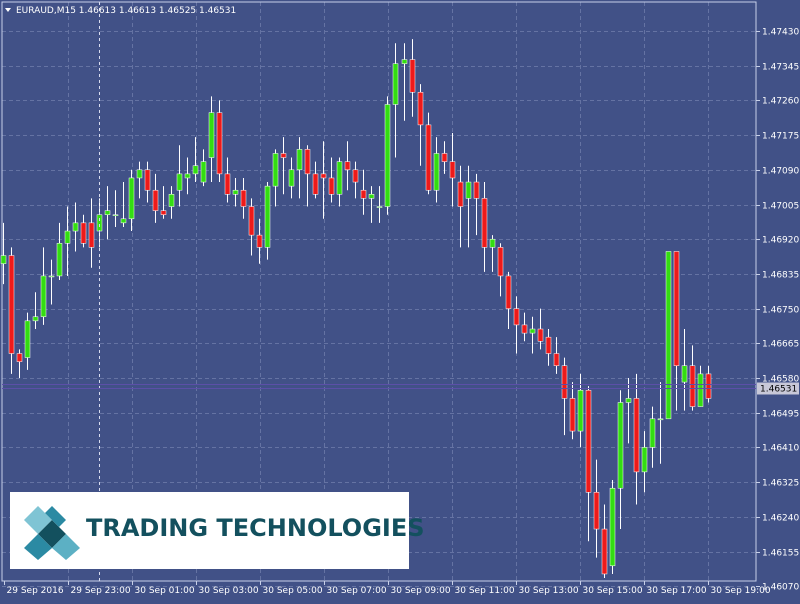 The image size is (800, 604). What do you see at coordinates (780, 554) in the screenshot?
I see `y-tick-label: 1.46155` at bounding box center [780, 554].